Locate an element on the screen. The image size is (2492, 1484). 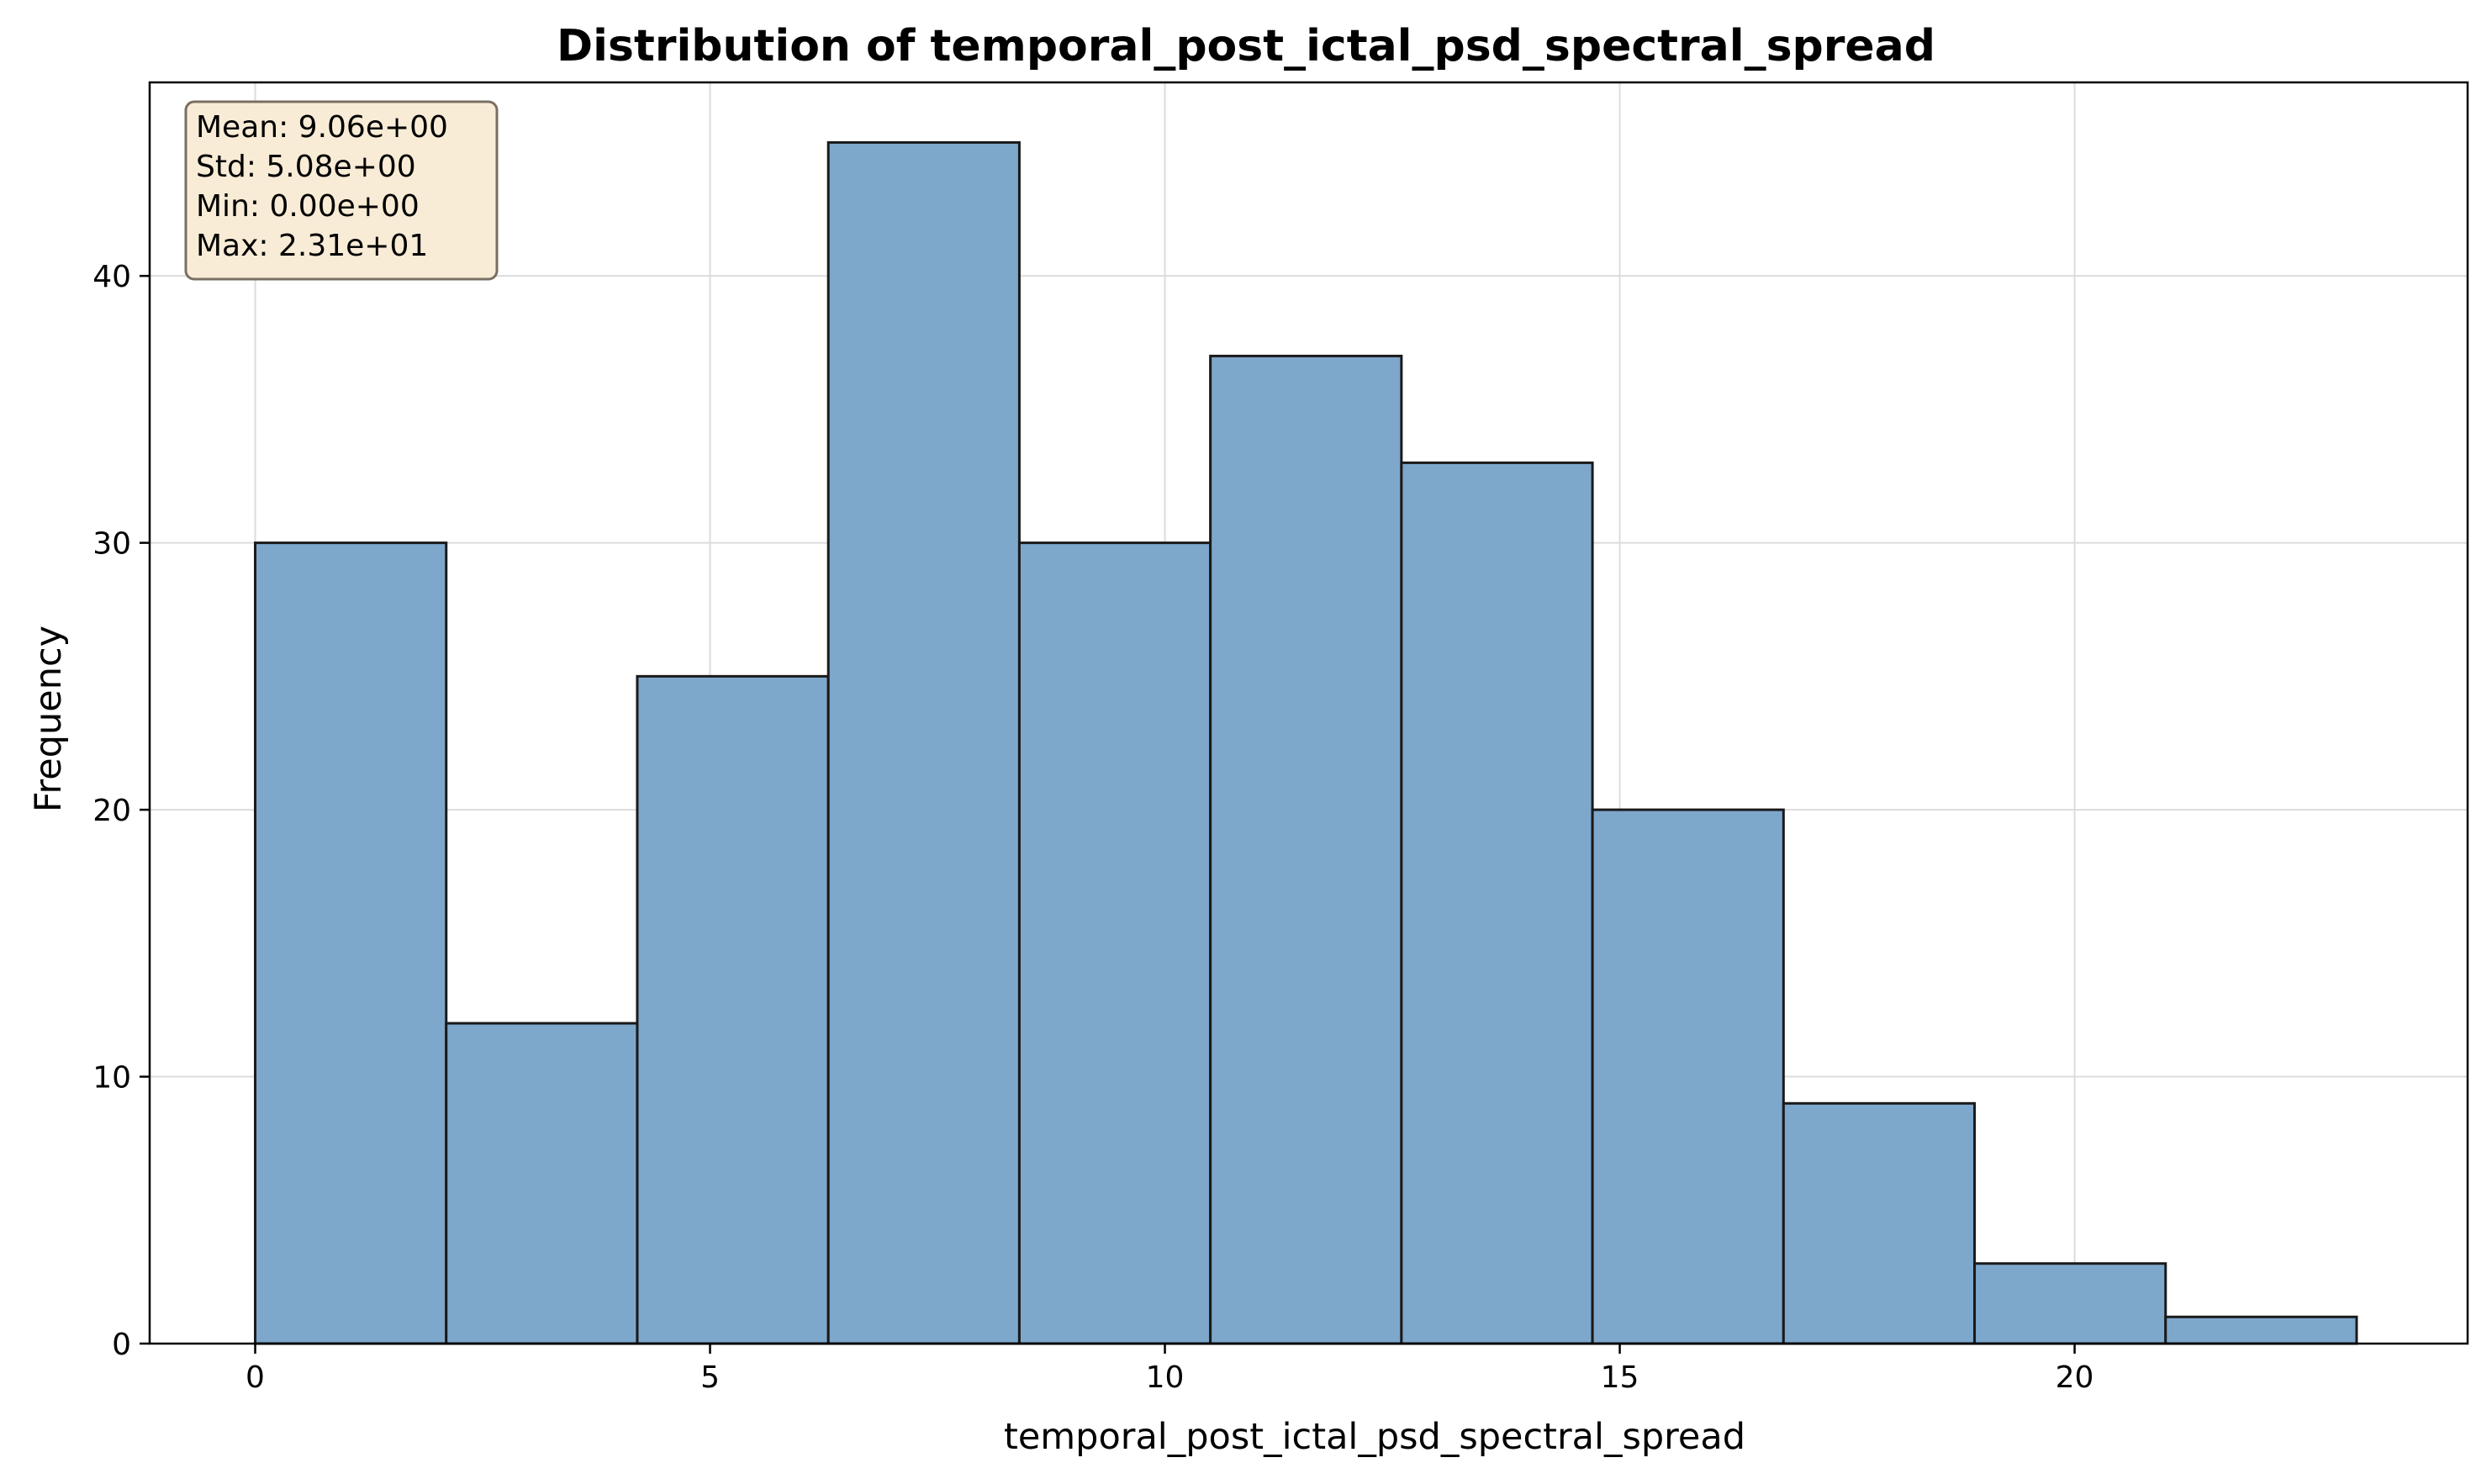
stats-mean: Mean: 9.06e+00 is located at coordinates (322, 127).